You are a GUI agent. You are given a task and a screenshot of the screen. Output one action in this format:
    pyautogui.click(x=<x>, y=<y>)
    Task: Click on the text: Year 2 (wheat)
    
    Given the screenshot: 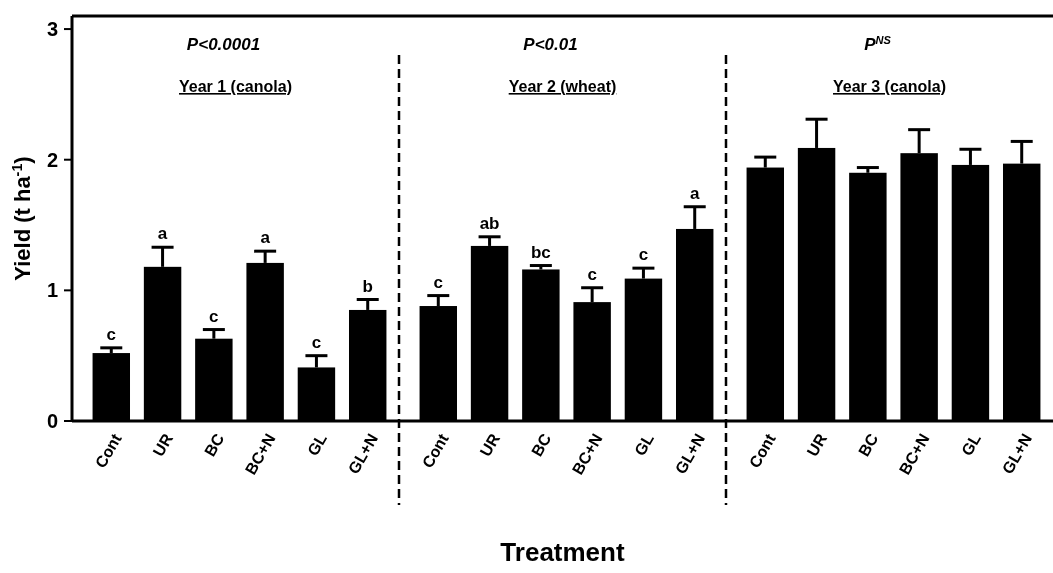 What is the action you would take?
    pyautogui.click(x=562, y=86)
    